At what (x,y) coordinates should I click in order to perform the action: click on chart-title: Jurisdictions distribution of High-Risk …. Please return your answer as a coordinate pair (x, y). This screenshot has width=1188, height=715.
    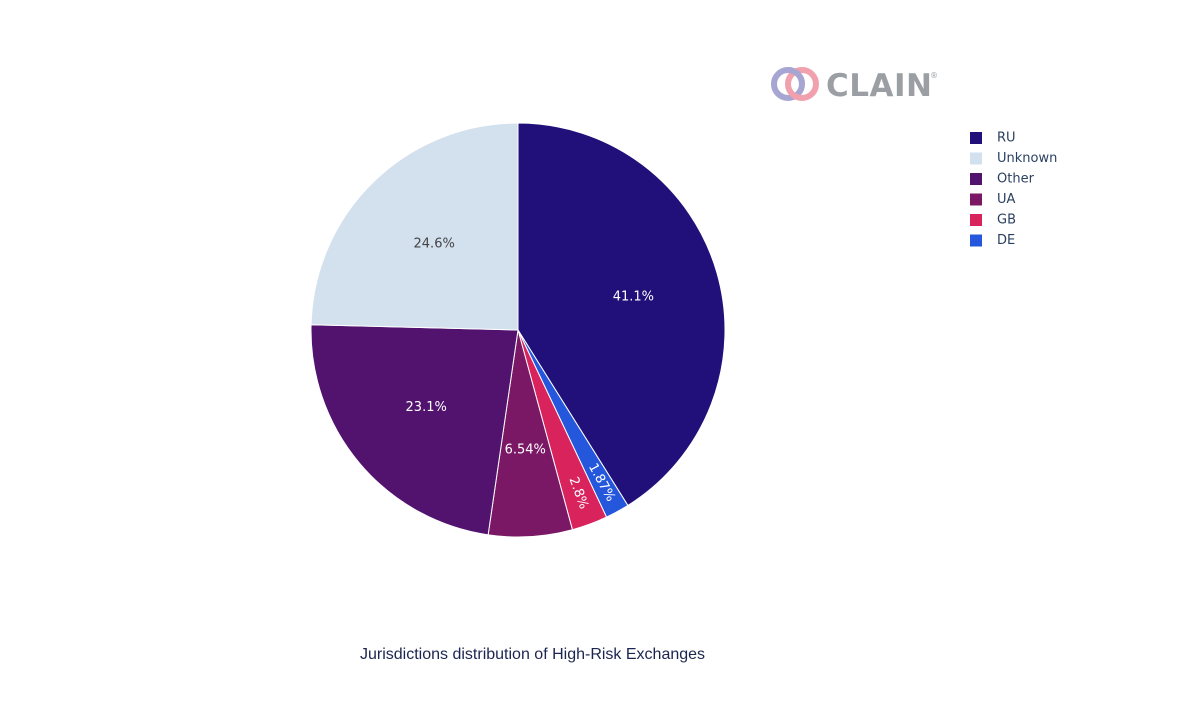
    Looking at the image, I should click on (533, 654).